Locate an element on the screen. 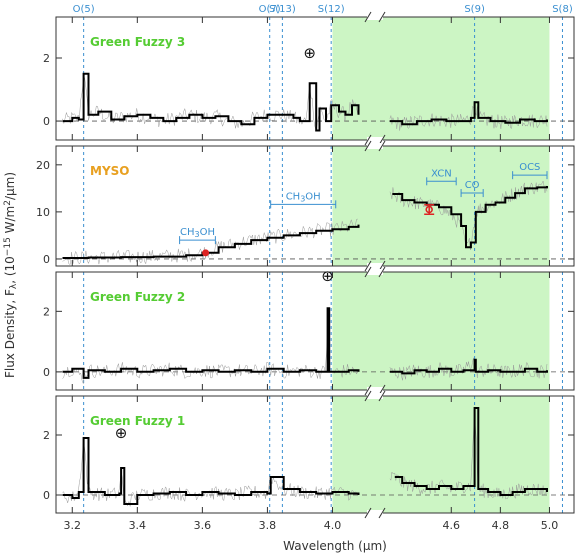  y-tick-label: 10 is located at coordinates (43, 212).